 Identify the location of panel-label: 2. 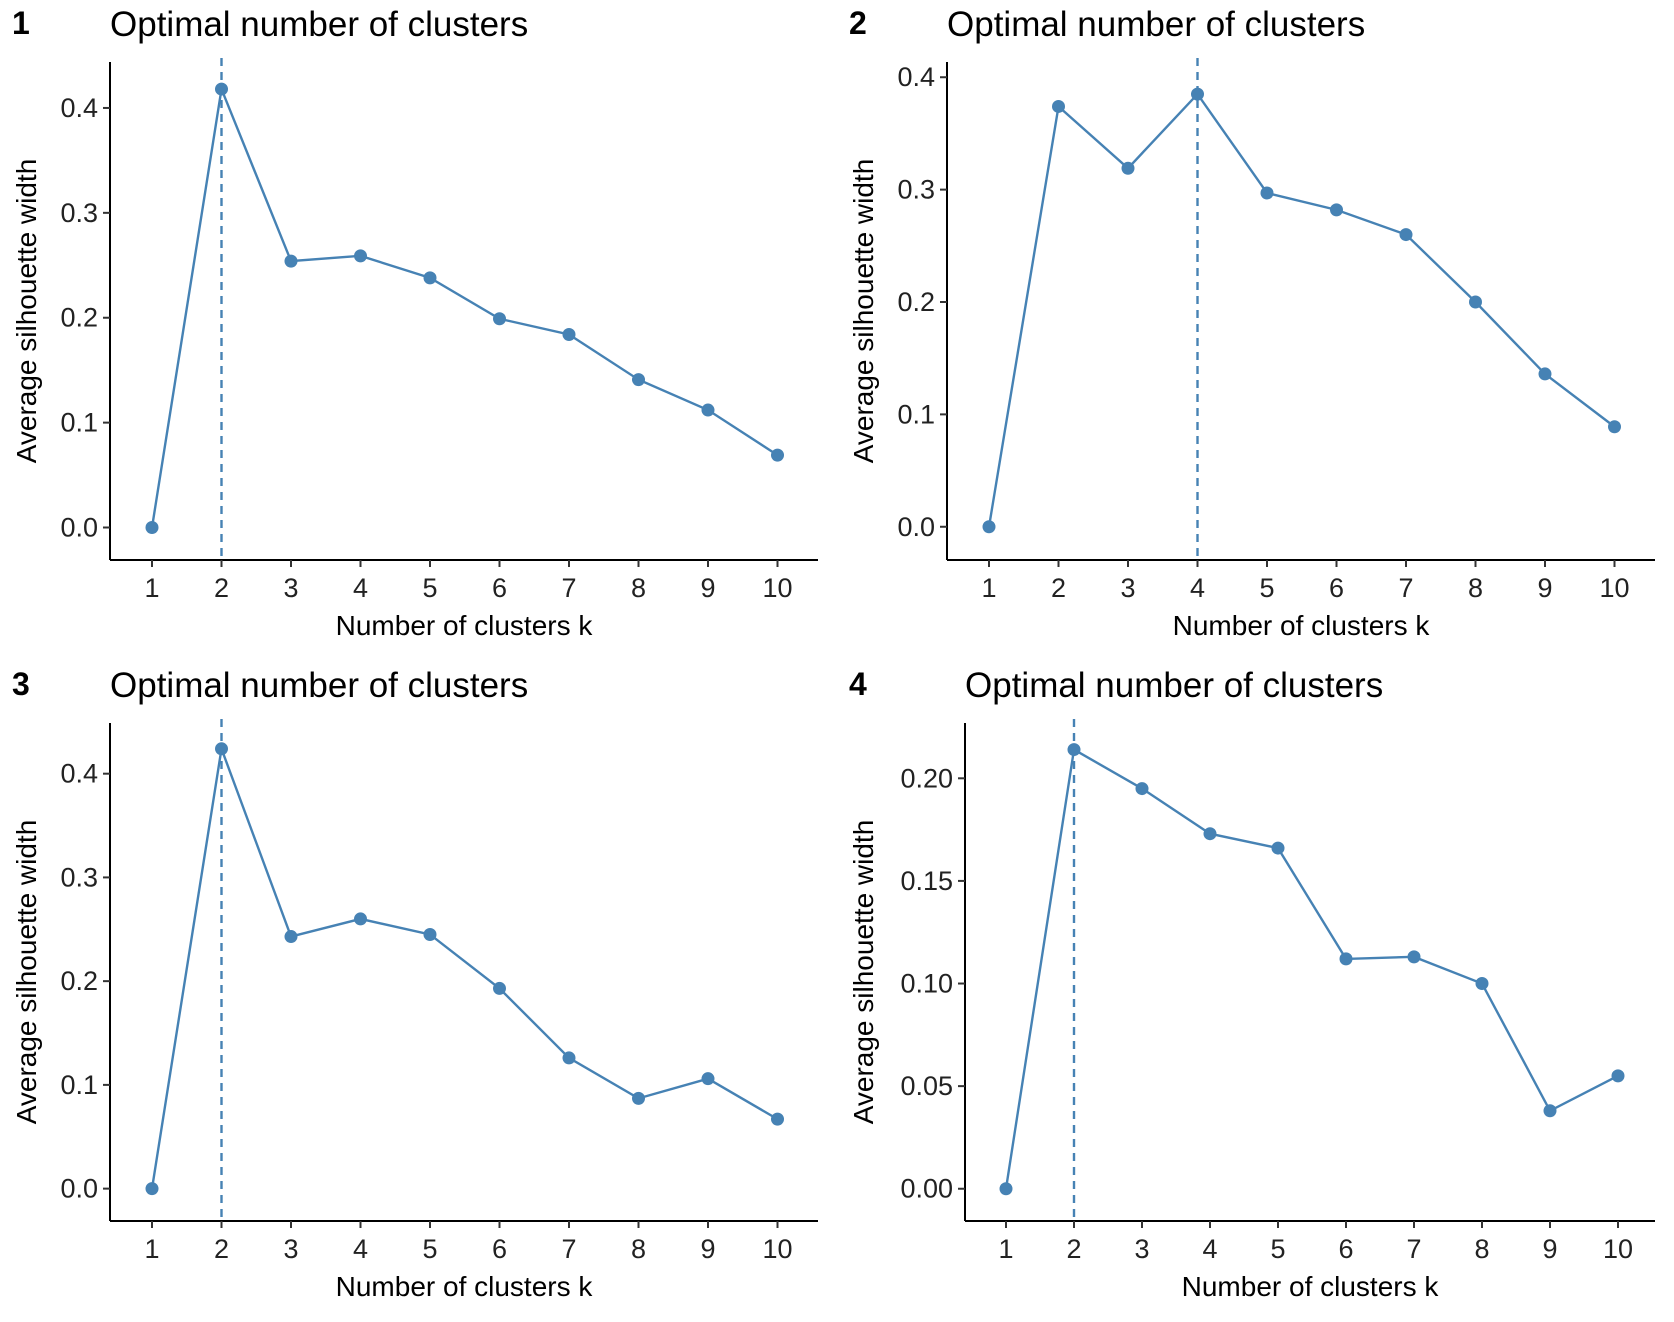
(858, 23).